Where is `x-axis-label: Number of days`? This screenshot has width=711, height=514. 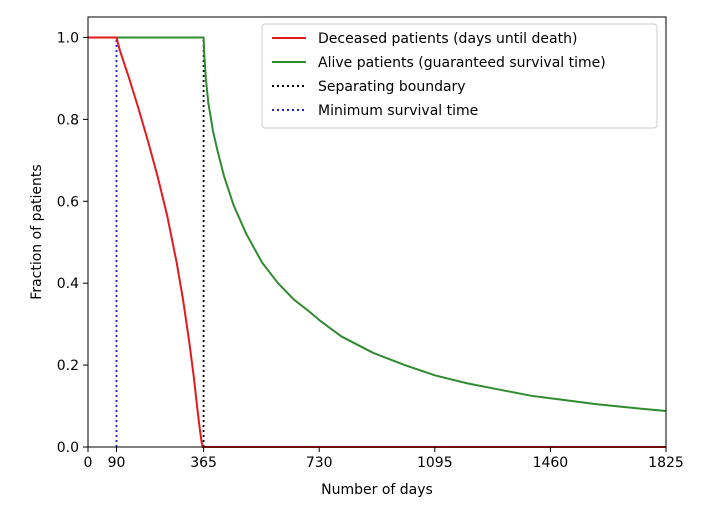
x-axis-label: Number of days is located at coordinates (377, 490).